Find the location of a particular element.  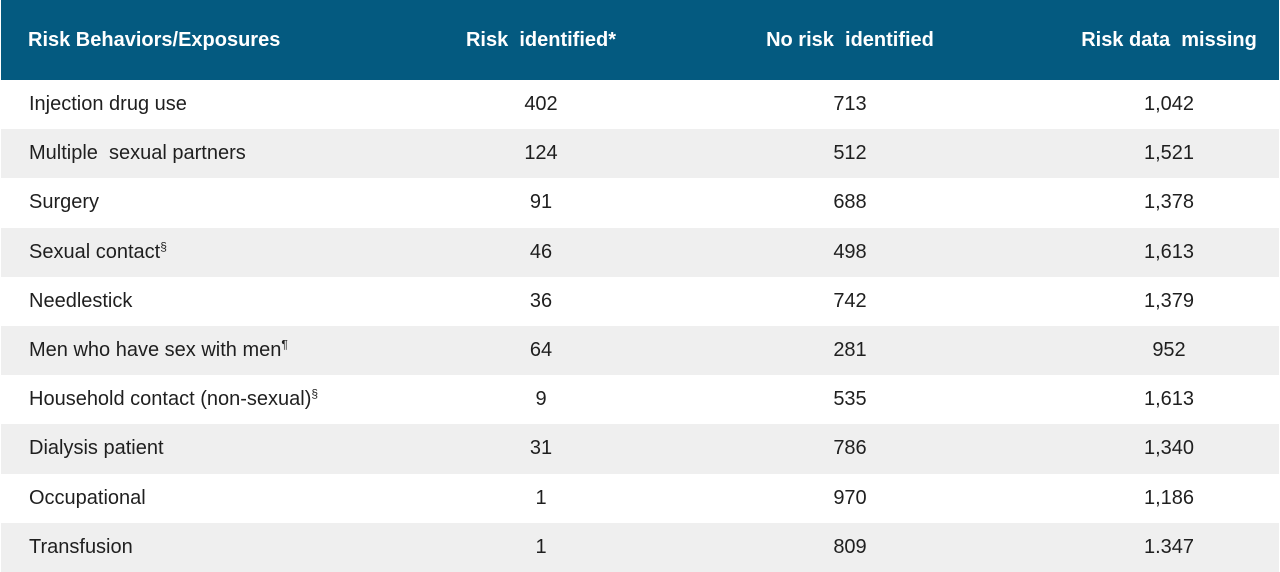

row-label: Surgery is located at coordinates (221, 202).